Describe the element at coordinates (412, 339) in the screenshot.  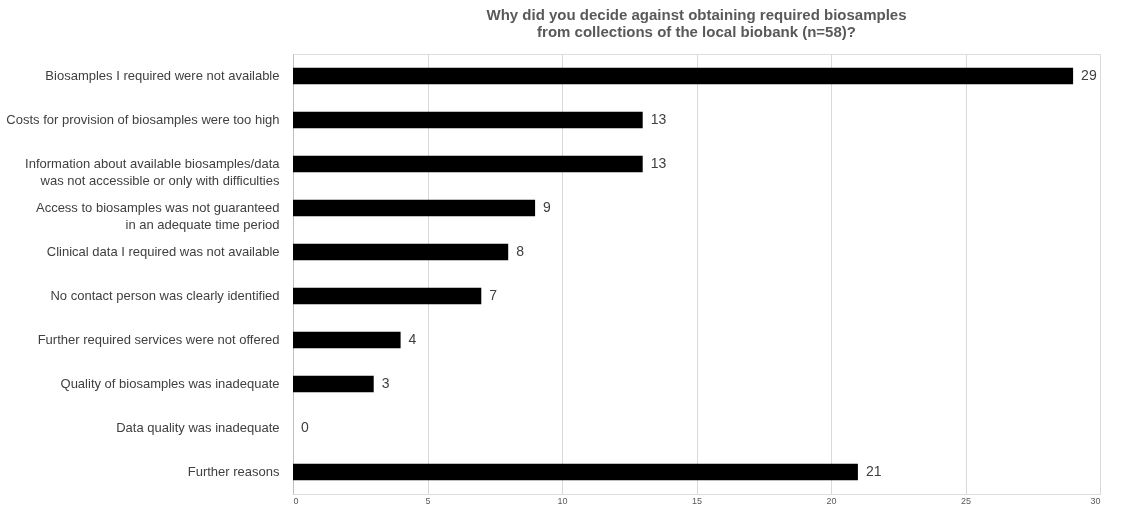
I see `data-label: 4` at that location.